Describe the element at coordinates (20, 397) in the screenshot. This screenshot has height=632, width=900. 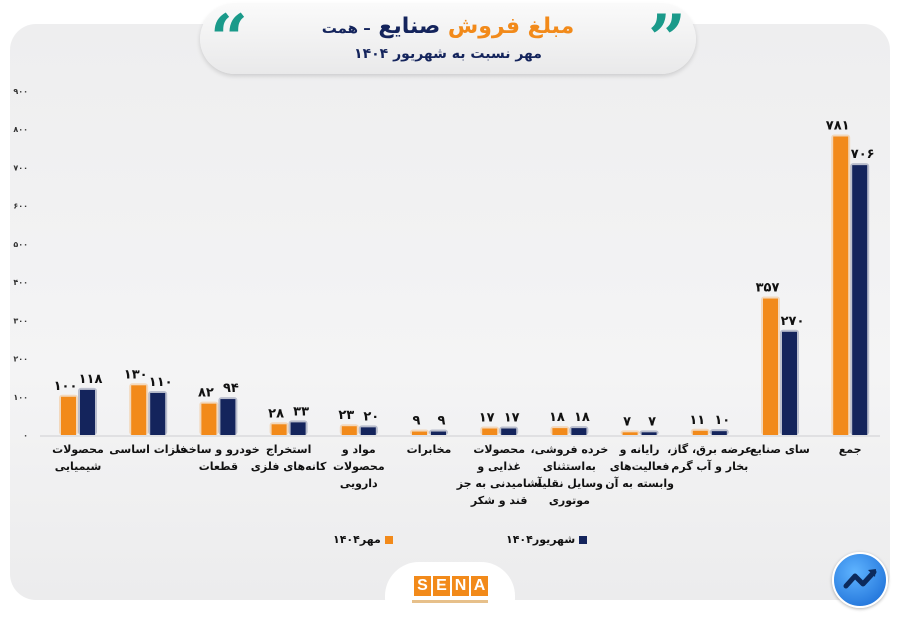
I see `y-tick-label: ۱۰۰` at that location.